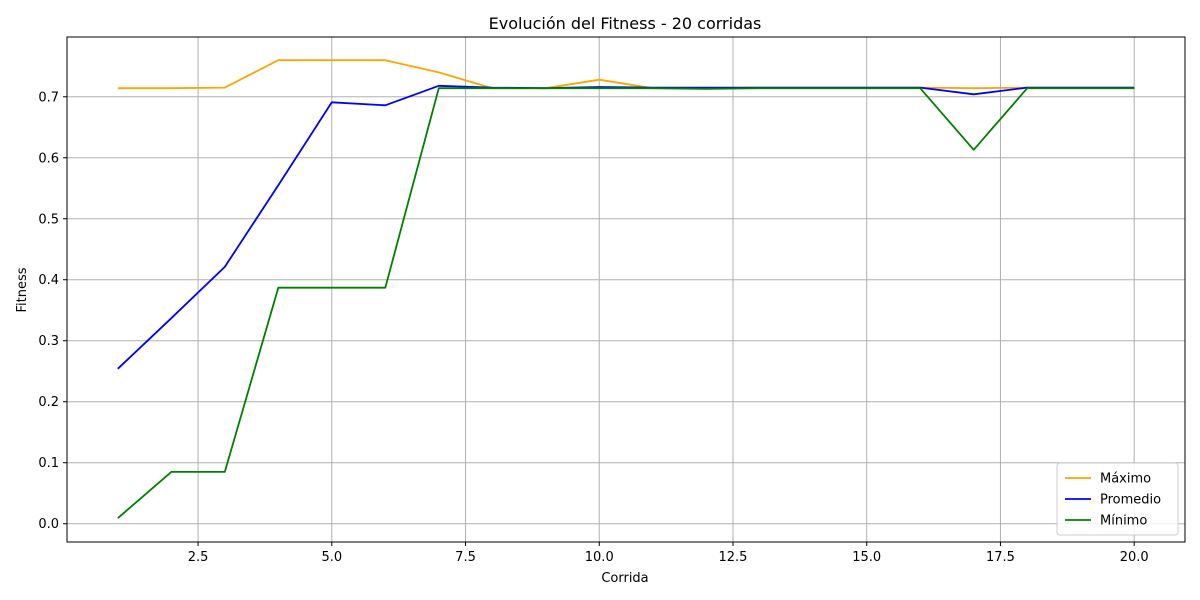 This screenshot has height=600, width=1200. What do you see at coordinates (1000, 557) in the screenshot?
I see `x-tick-label: 17.5` at bounding box center [1000, 557].